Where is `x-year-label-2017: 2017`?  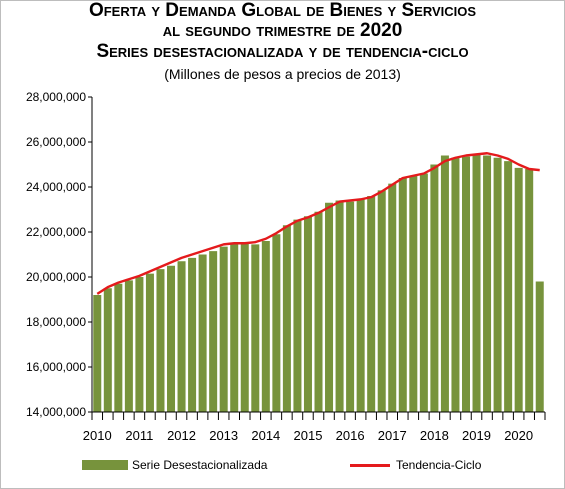
x-year-label-2017: 2017 is located at coordinates (392, 435).